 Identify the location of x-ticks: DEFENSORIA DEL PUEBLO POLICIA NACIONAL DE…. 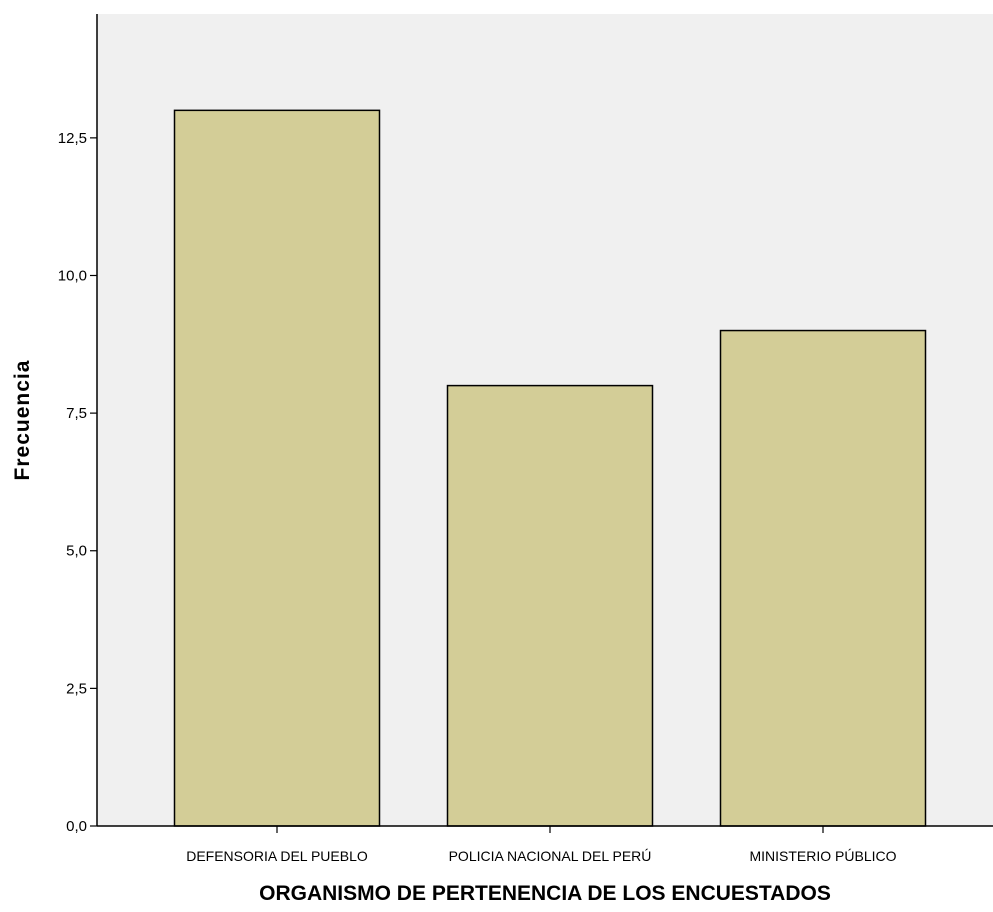
(541, 845).